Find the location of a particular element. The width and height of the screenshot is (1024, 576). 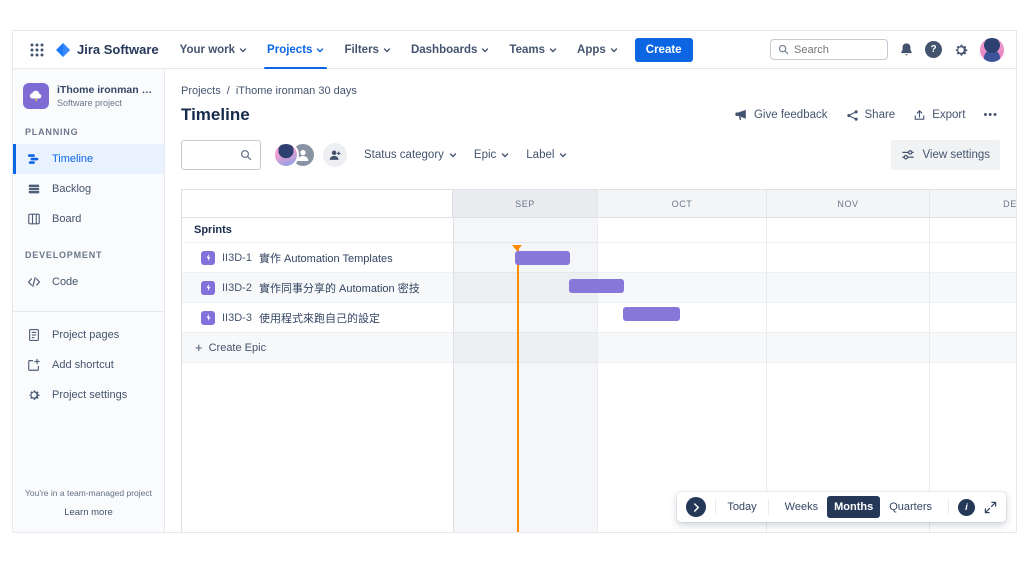

give-feedback-button: Give feedback is located at coordinates (781, 115).